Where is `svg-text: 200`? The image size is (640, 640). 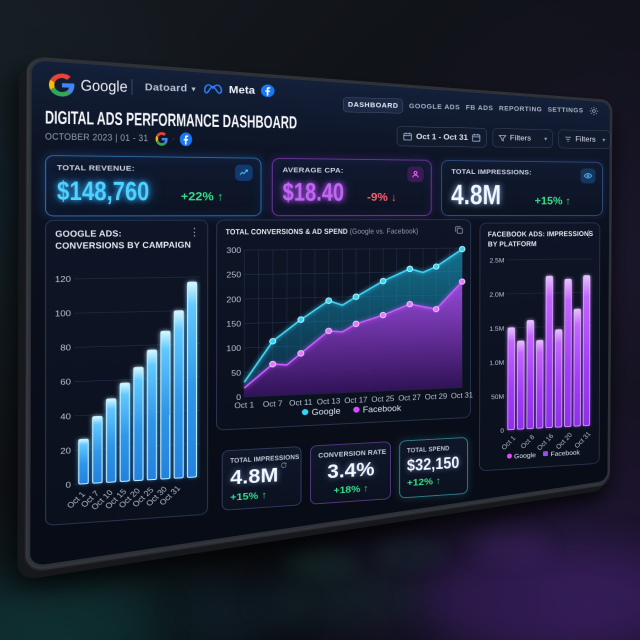
svg-text: 200 is located at coordinates (233, 299).